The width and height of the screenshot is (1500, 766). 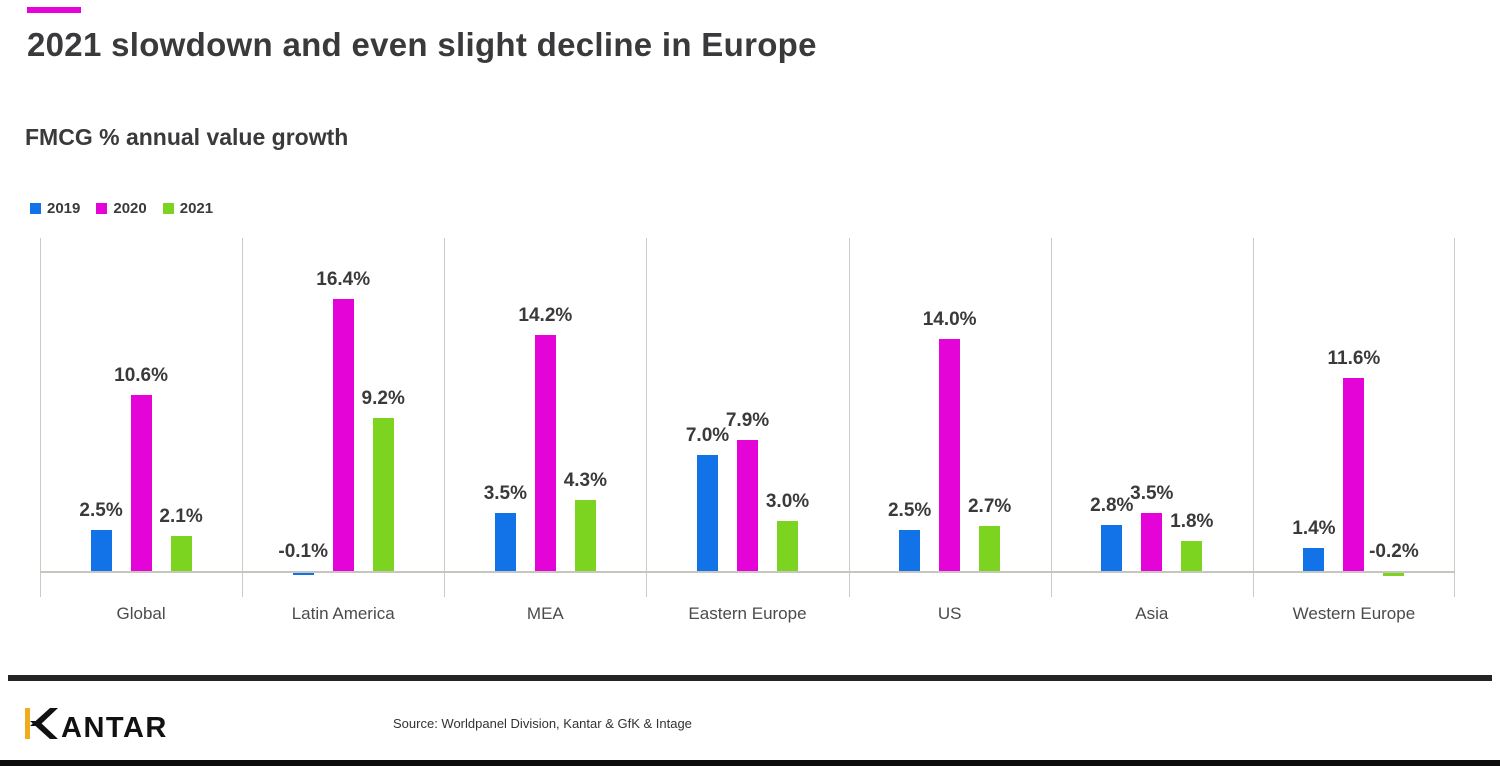 I want to click on bar-value-label: 2.7%, so click(x=989, y=507).